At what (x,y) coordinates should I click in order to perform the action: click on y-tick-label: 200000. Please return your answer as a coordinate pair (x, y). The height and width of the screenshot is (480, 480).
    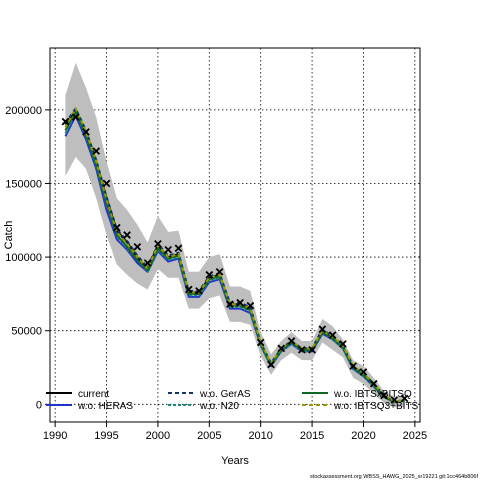
    Looking at the image, I should click on (23, 111).